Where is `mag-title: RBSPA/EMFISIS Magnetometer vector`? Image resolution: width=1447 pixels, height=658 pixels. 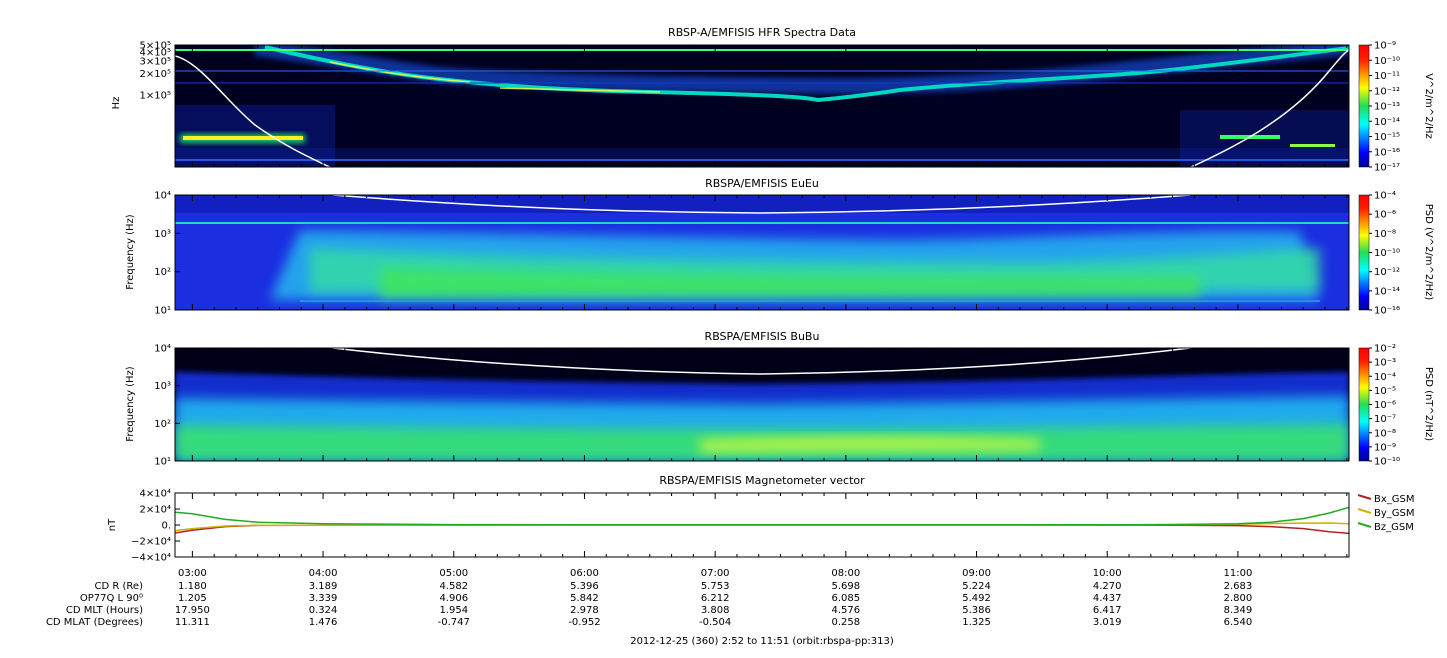 mag-title: RBSPA/EMFISIS Magnetometer vector is located at coordinates (762, 480).